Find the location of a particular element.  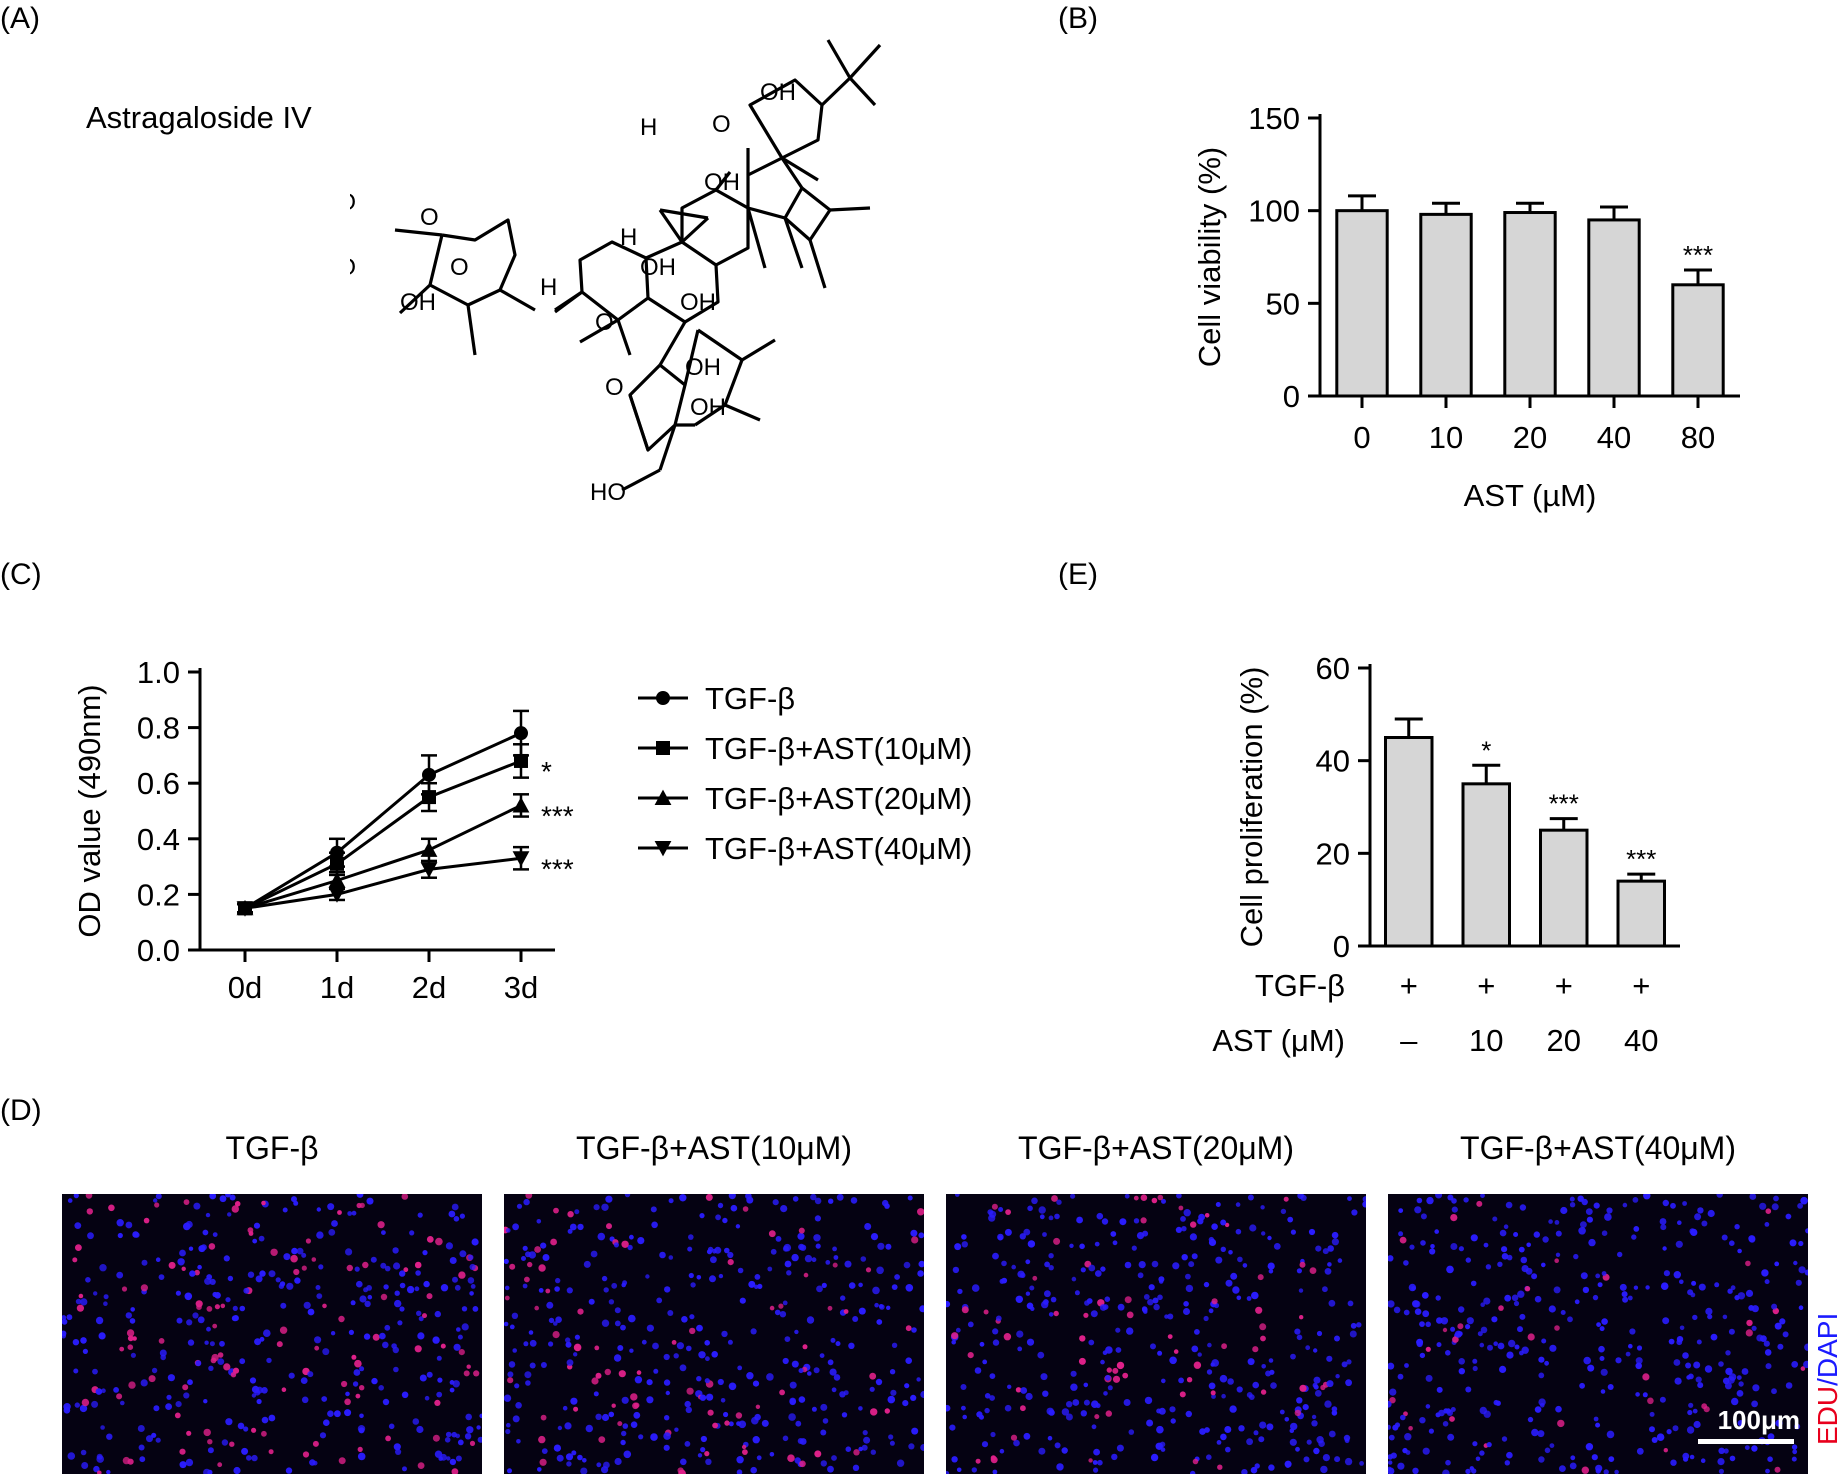

compound-name: Astragaloside IV is located at coordinates (199, 118).